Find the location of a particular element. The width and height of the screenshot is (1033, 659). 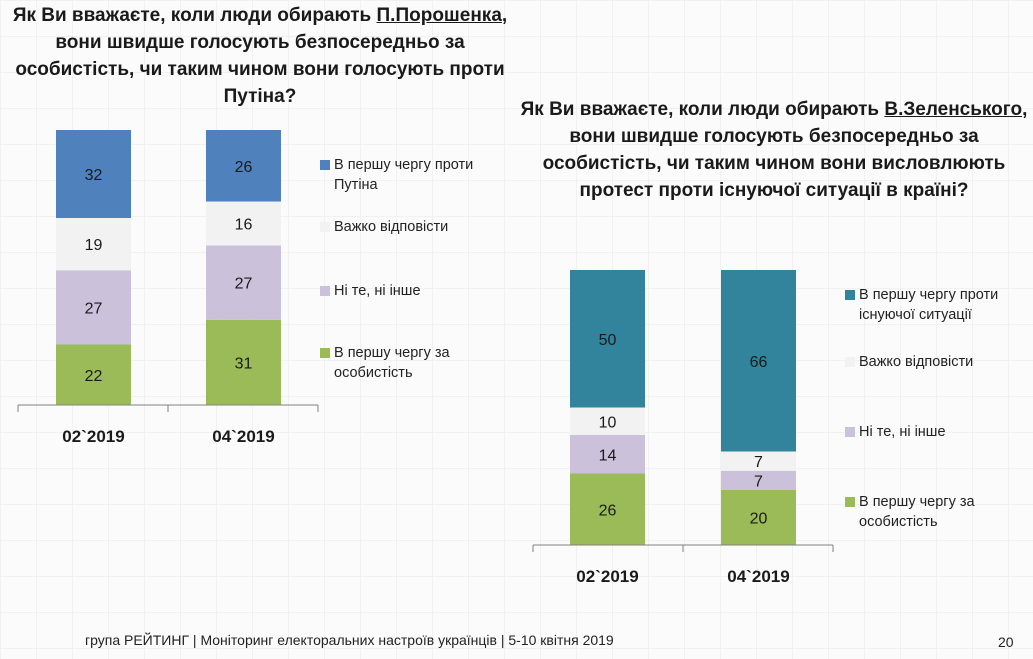

data-label: 66 is located at coordinates (759, 362).